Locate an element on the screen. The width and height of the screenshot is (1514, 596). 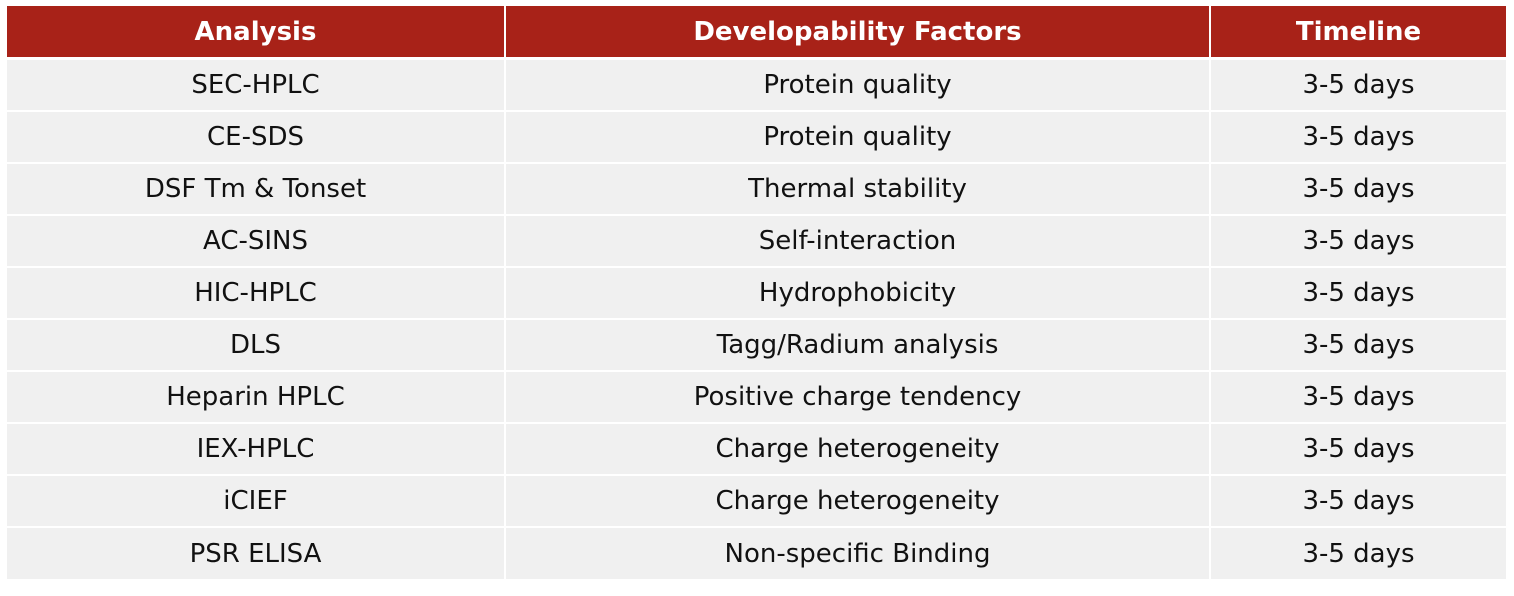
cell-analysis: Heparin HPLC is located at coordinates (256, 397).